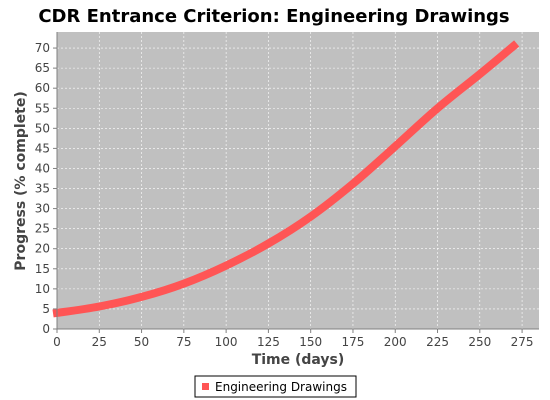  I want to click on x-tick-label: 0, so click(57, 342).